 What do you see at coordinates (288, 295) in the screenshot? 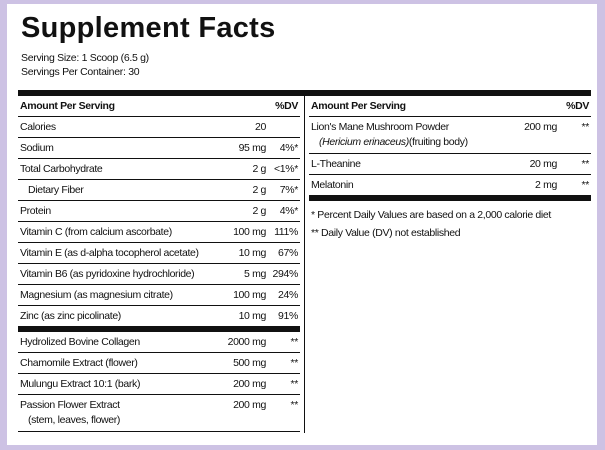
I see `daily-value: 24%` at bounding box center [288, 295].